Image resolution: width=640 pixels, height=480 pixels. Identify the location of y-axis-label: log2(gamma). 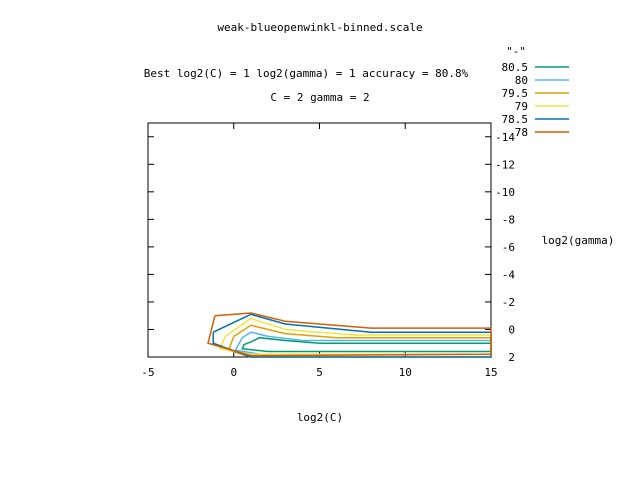
(578, 240).